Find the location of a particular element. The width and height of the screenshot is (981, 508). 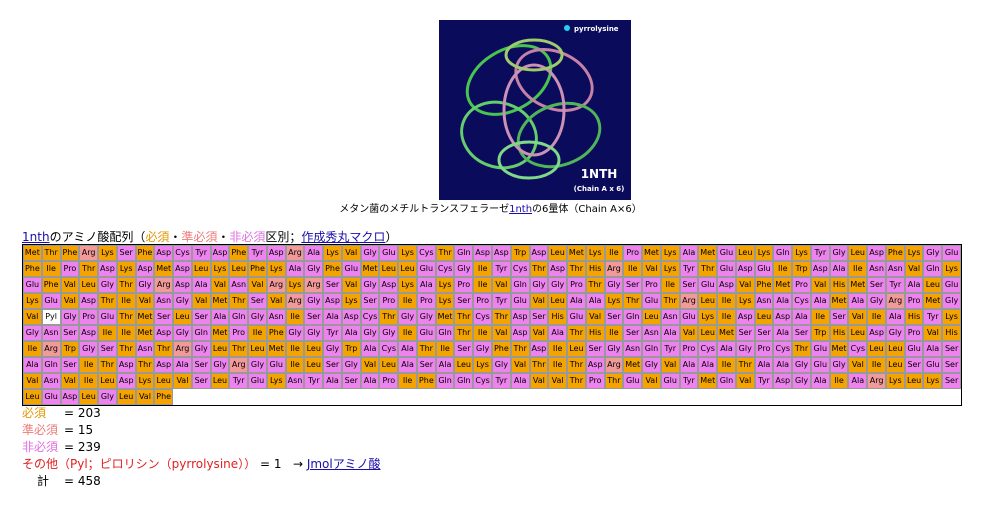

pdb-link: 1nth is located at coordinates (36, 237).